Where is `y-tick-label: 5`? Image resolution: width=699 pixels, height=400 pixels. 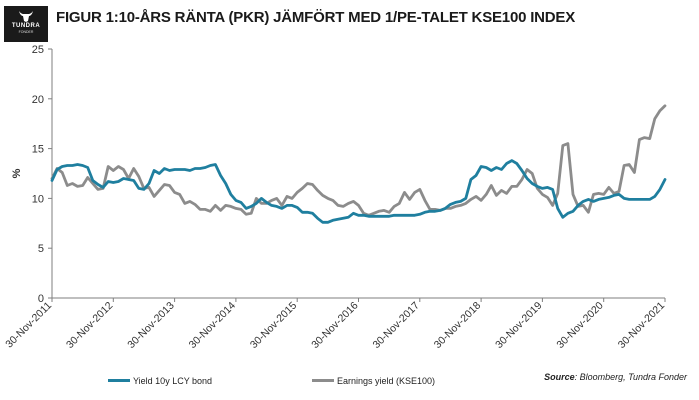 y-tick-label: 5 is located at coordinates (41, 249).